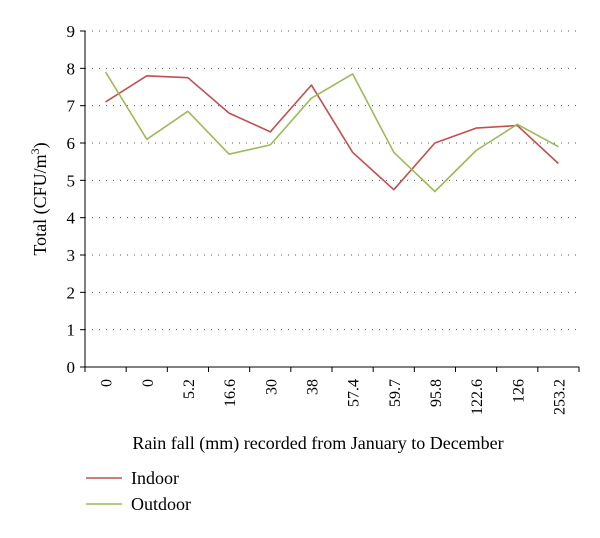 The height and width of the screenshot is (538, 600). Describe the element at coordinates (71, 367) in the screenshot. I see `y-tick-label: 0` at that location.